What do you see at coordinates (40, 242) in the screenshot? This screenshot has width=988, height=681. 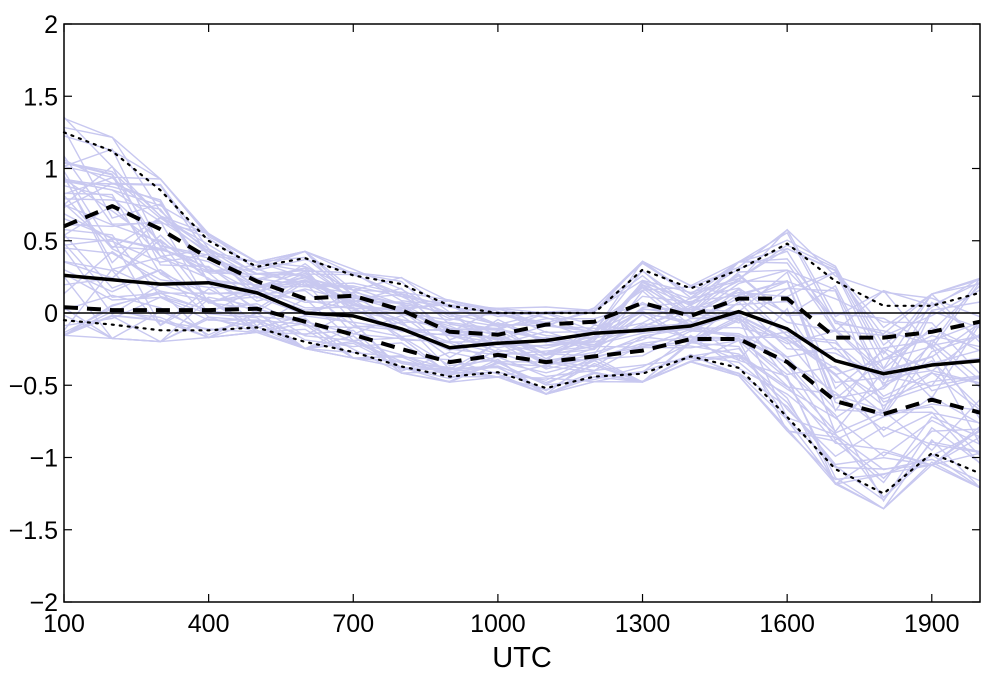 I see `y-tick-label: 0.5` at bounding box center [40, 242].